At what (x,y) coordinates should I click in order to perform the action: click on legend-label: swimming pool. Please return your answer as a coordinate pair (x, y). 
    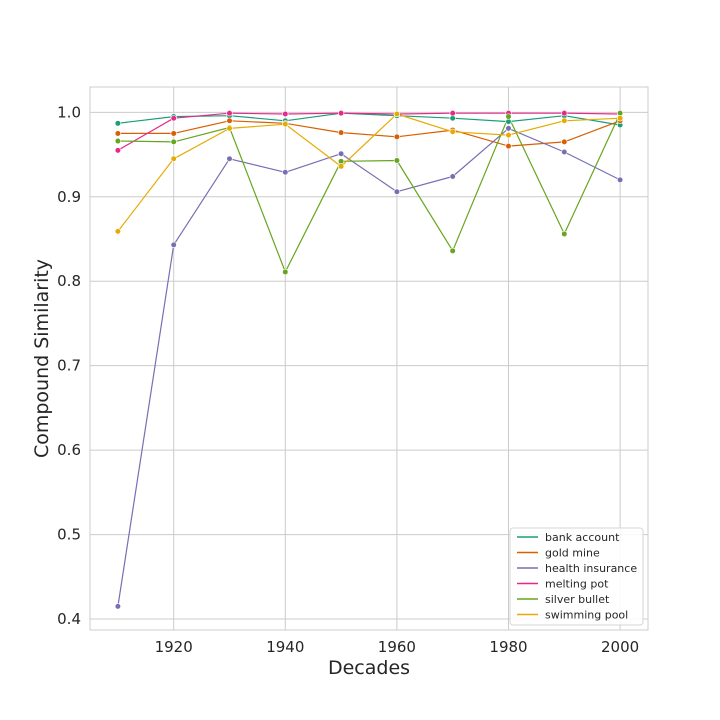
    Looking at the image, I should click on (586, 615).